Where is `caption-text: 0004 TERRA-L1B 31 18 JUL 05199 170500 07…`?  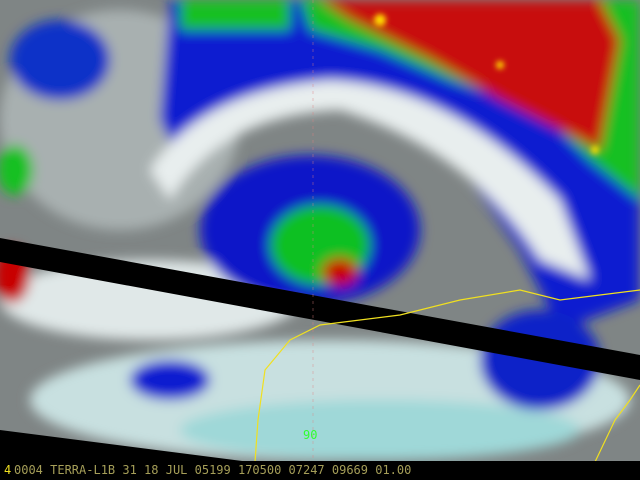 caption-text: 0004 TERRA-L1B 31 18 JUL 05199 170500 07… is located at coordinates (213, 470).